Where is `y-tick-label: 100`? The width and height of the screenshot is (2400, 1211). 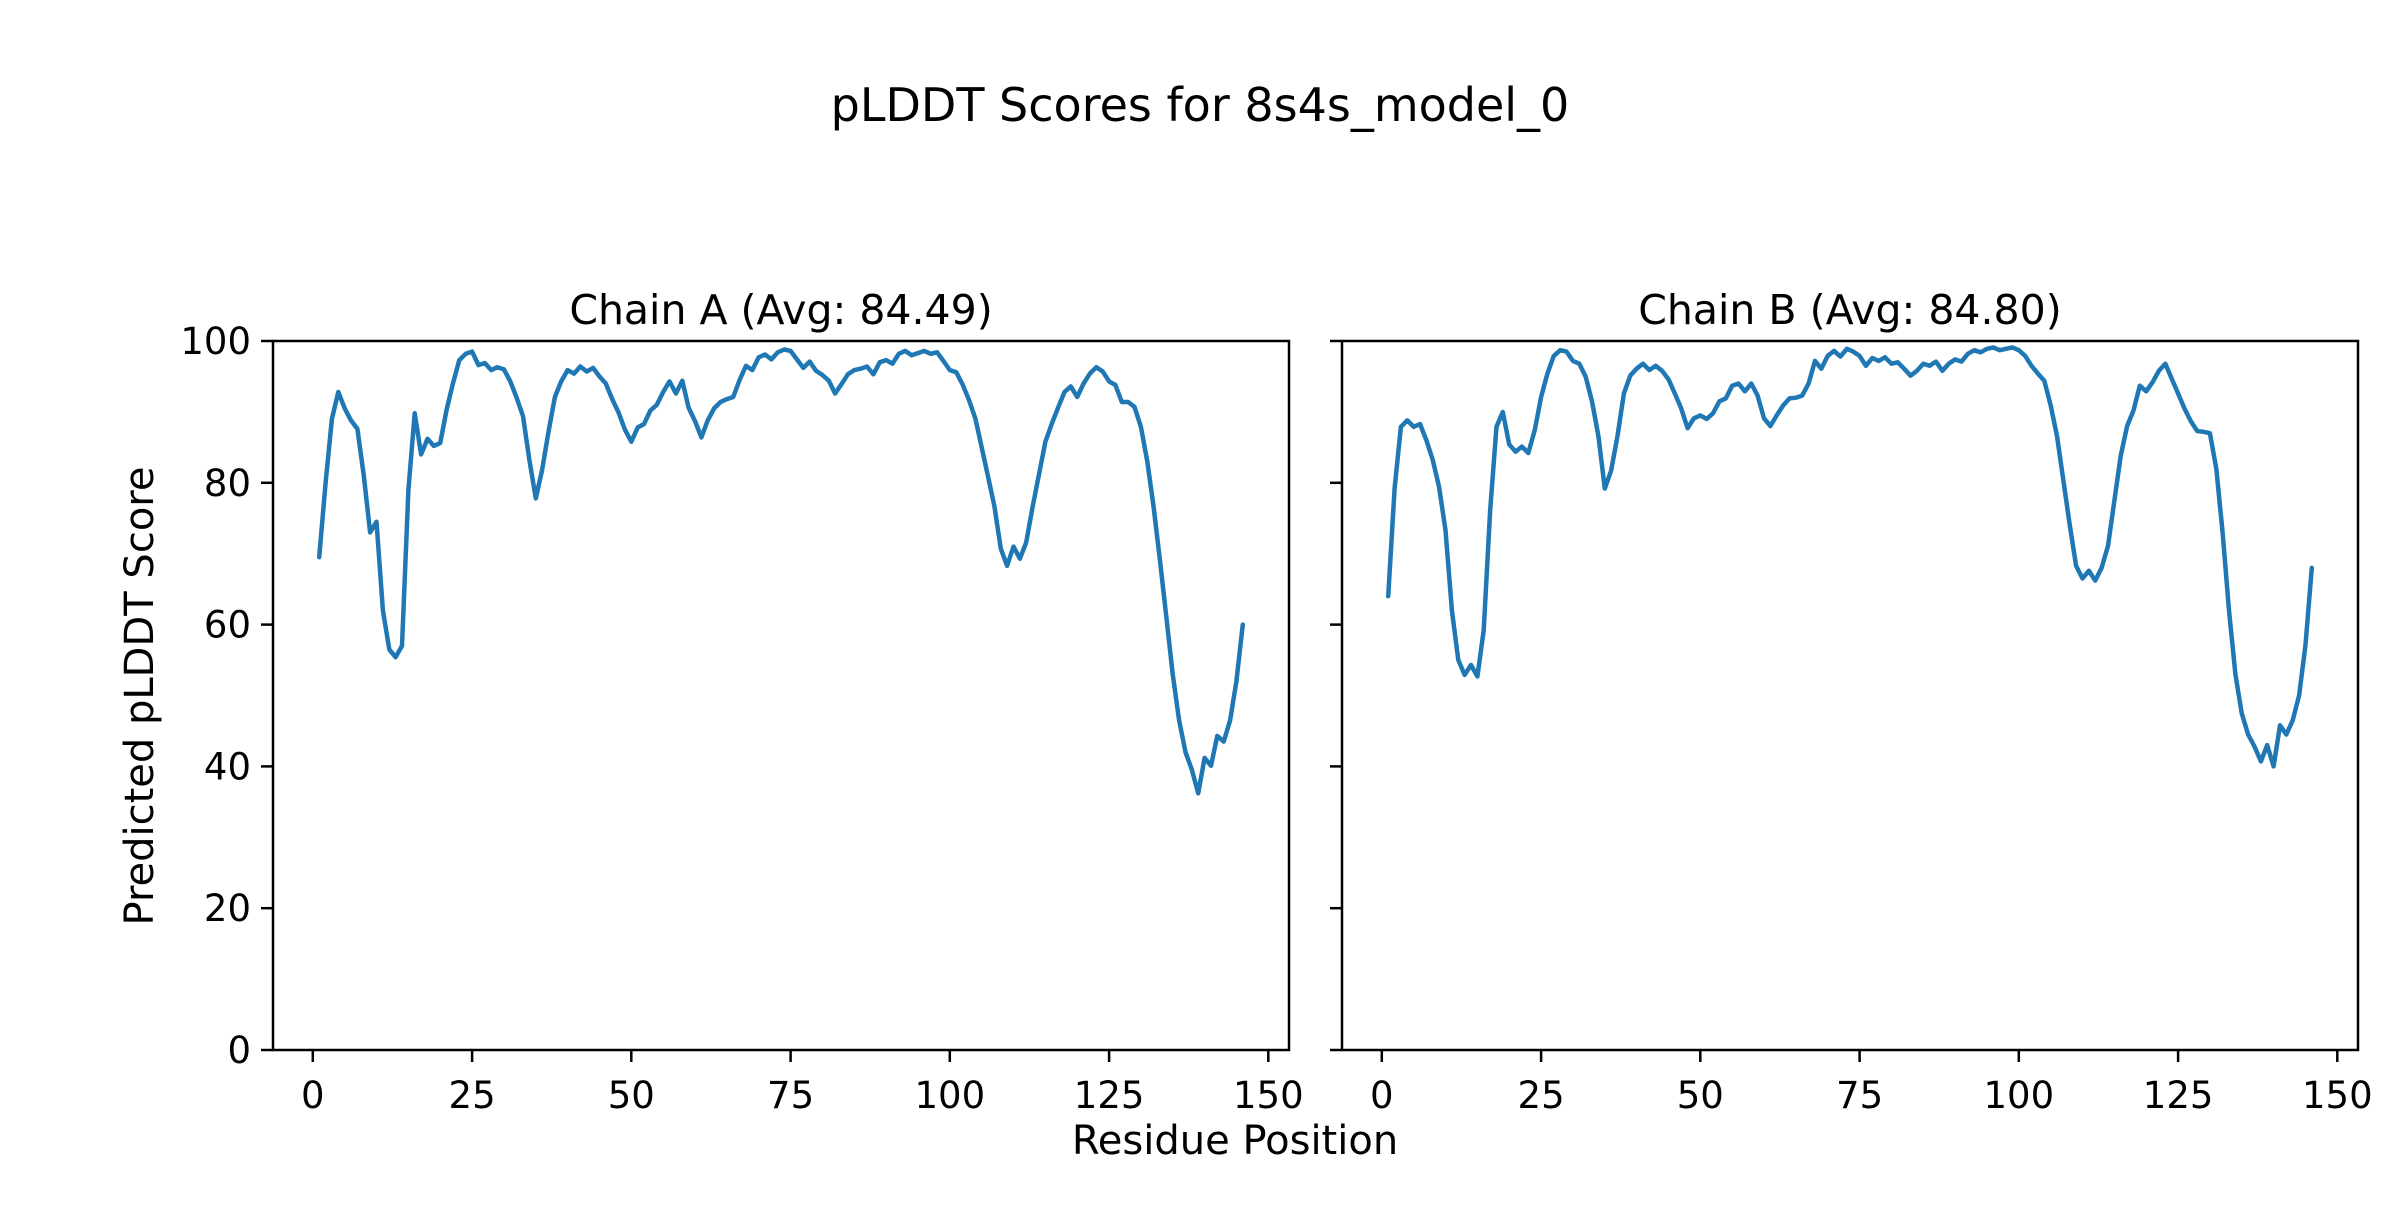
y-tick-label: 100 is located at coordinates (215, 341).